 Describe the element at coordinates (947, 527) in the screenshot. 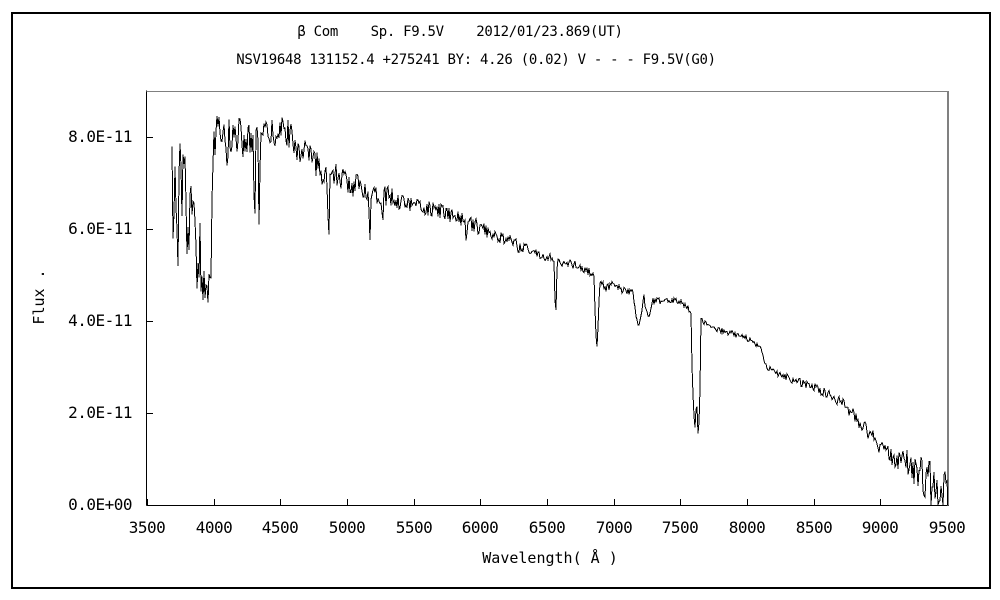

I see `x-tick-label: 9500` at that location.